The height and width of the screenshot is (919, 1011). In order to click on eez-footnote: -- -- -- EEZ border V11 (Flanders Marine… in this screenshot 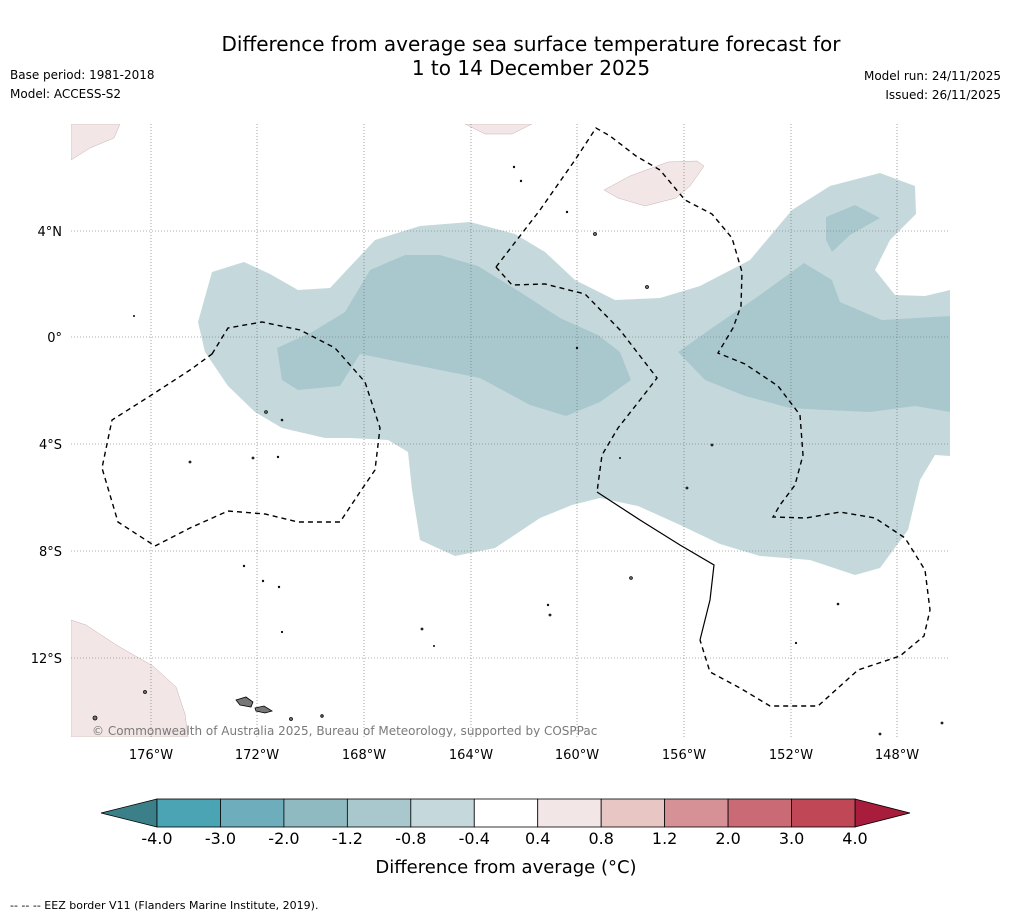, I will do `click(164, 905)`.